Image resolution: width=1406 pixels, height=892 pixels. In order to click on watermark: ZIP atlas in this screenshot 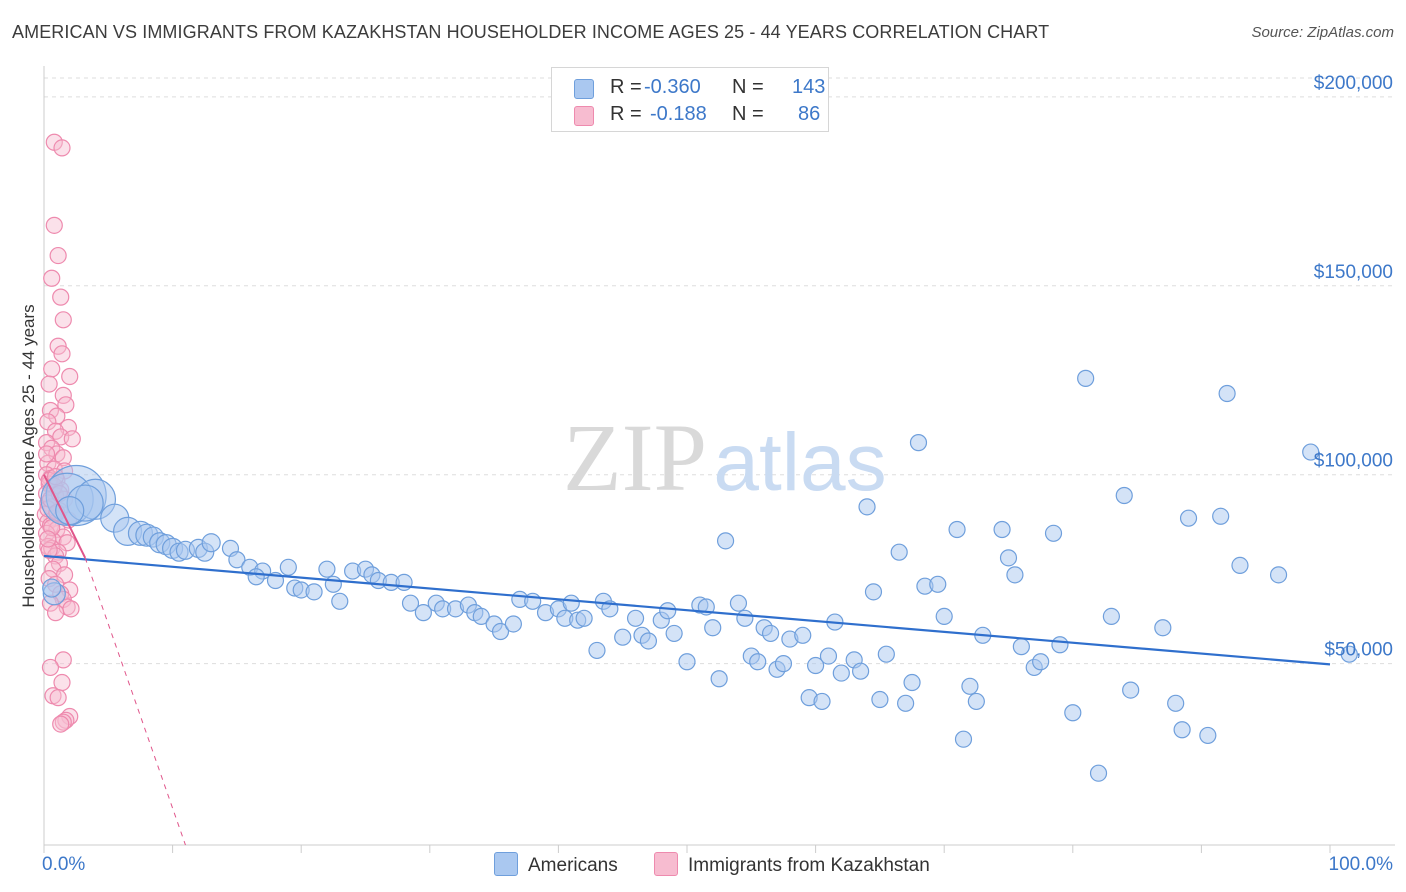, I will do `click(725, 457)`.